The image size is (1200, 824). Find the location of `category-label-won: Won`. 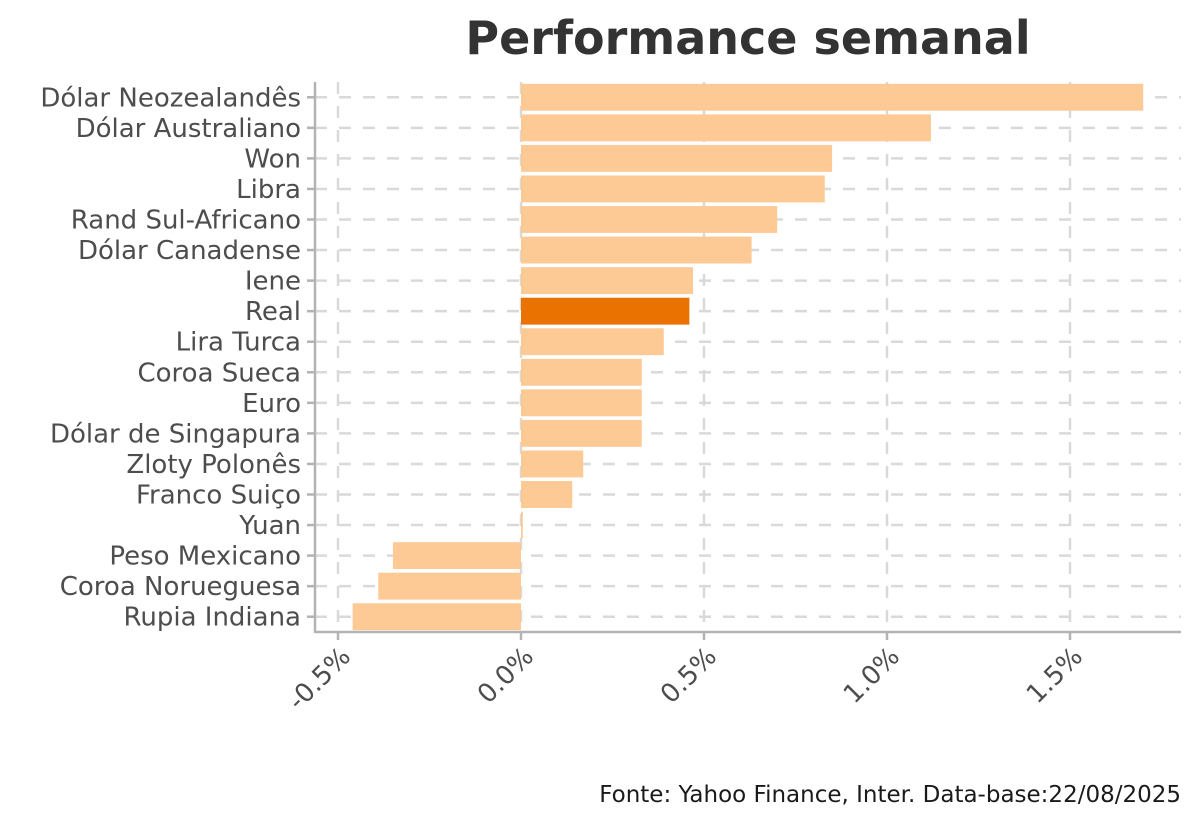

category-label-won: Won is located at coordinates (272, 159).